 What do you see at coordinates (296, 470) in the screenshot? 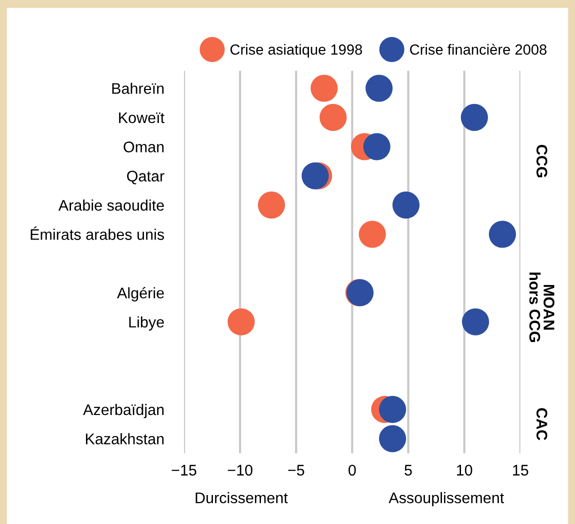
I see `x-tick-label: −5` at bounding box center [296, 470].